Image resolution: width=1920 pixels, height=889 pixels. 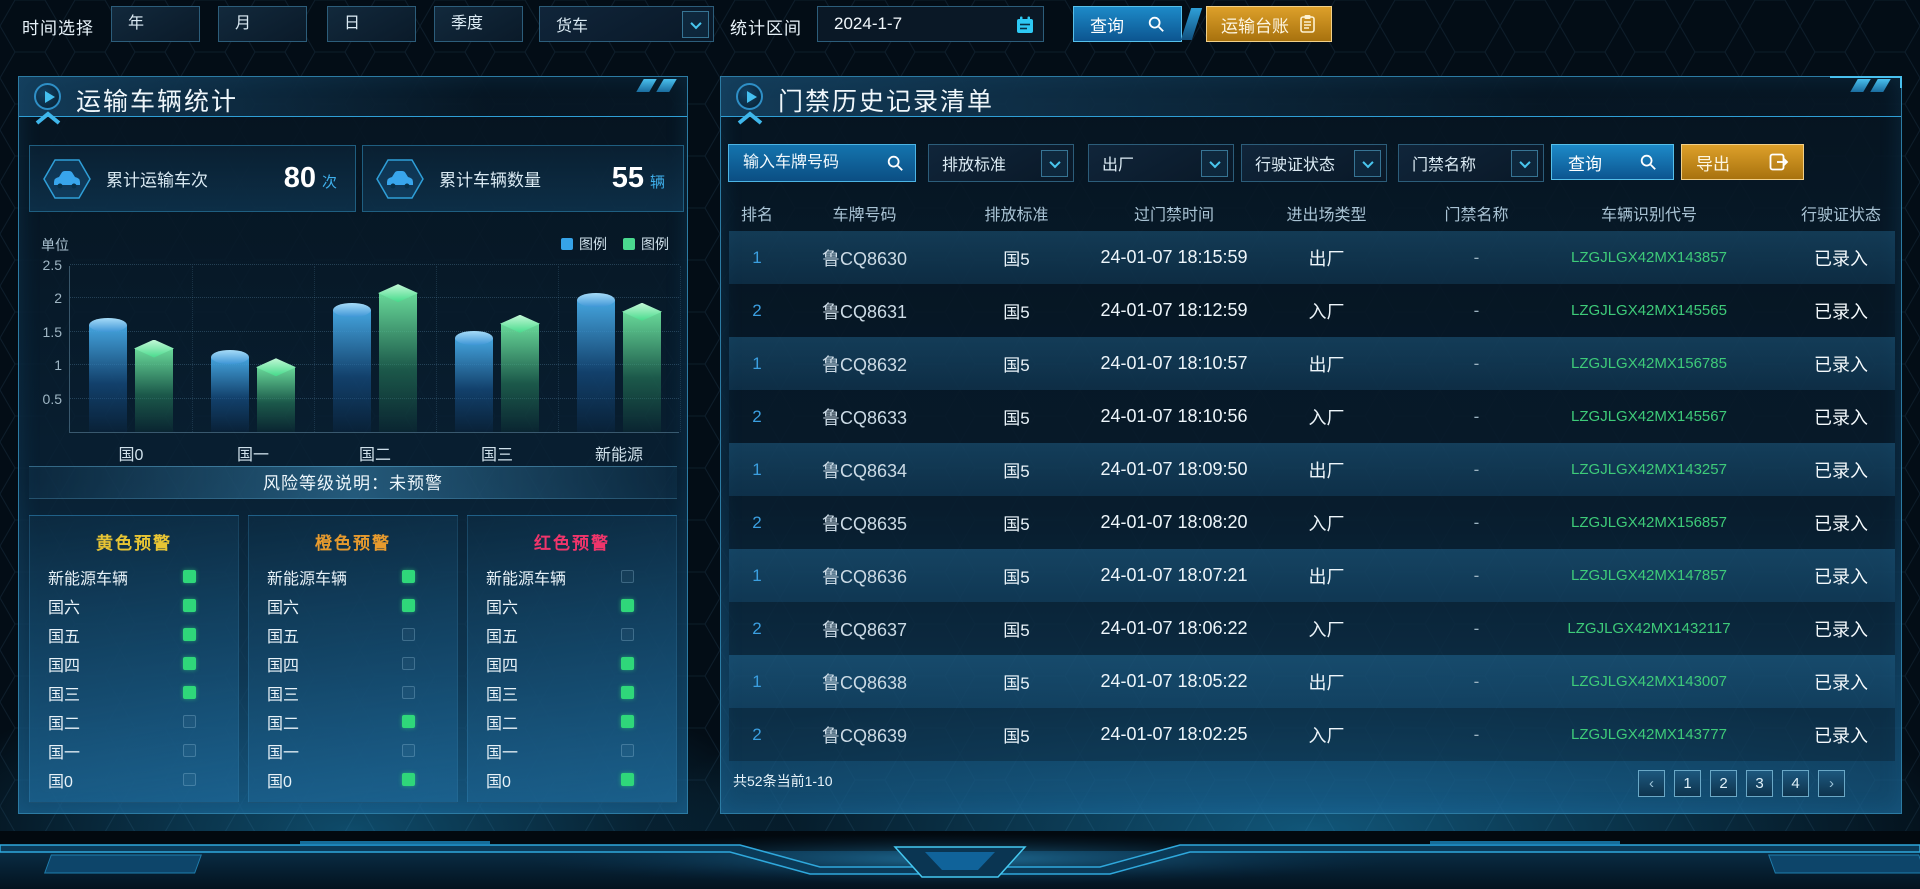 I want to click on period-button-2: 月, so click(x=262, y=24).